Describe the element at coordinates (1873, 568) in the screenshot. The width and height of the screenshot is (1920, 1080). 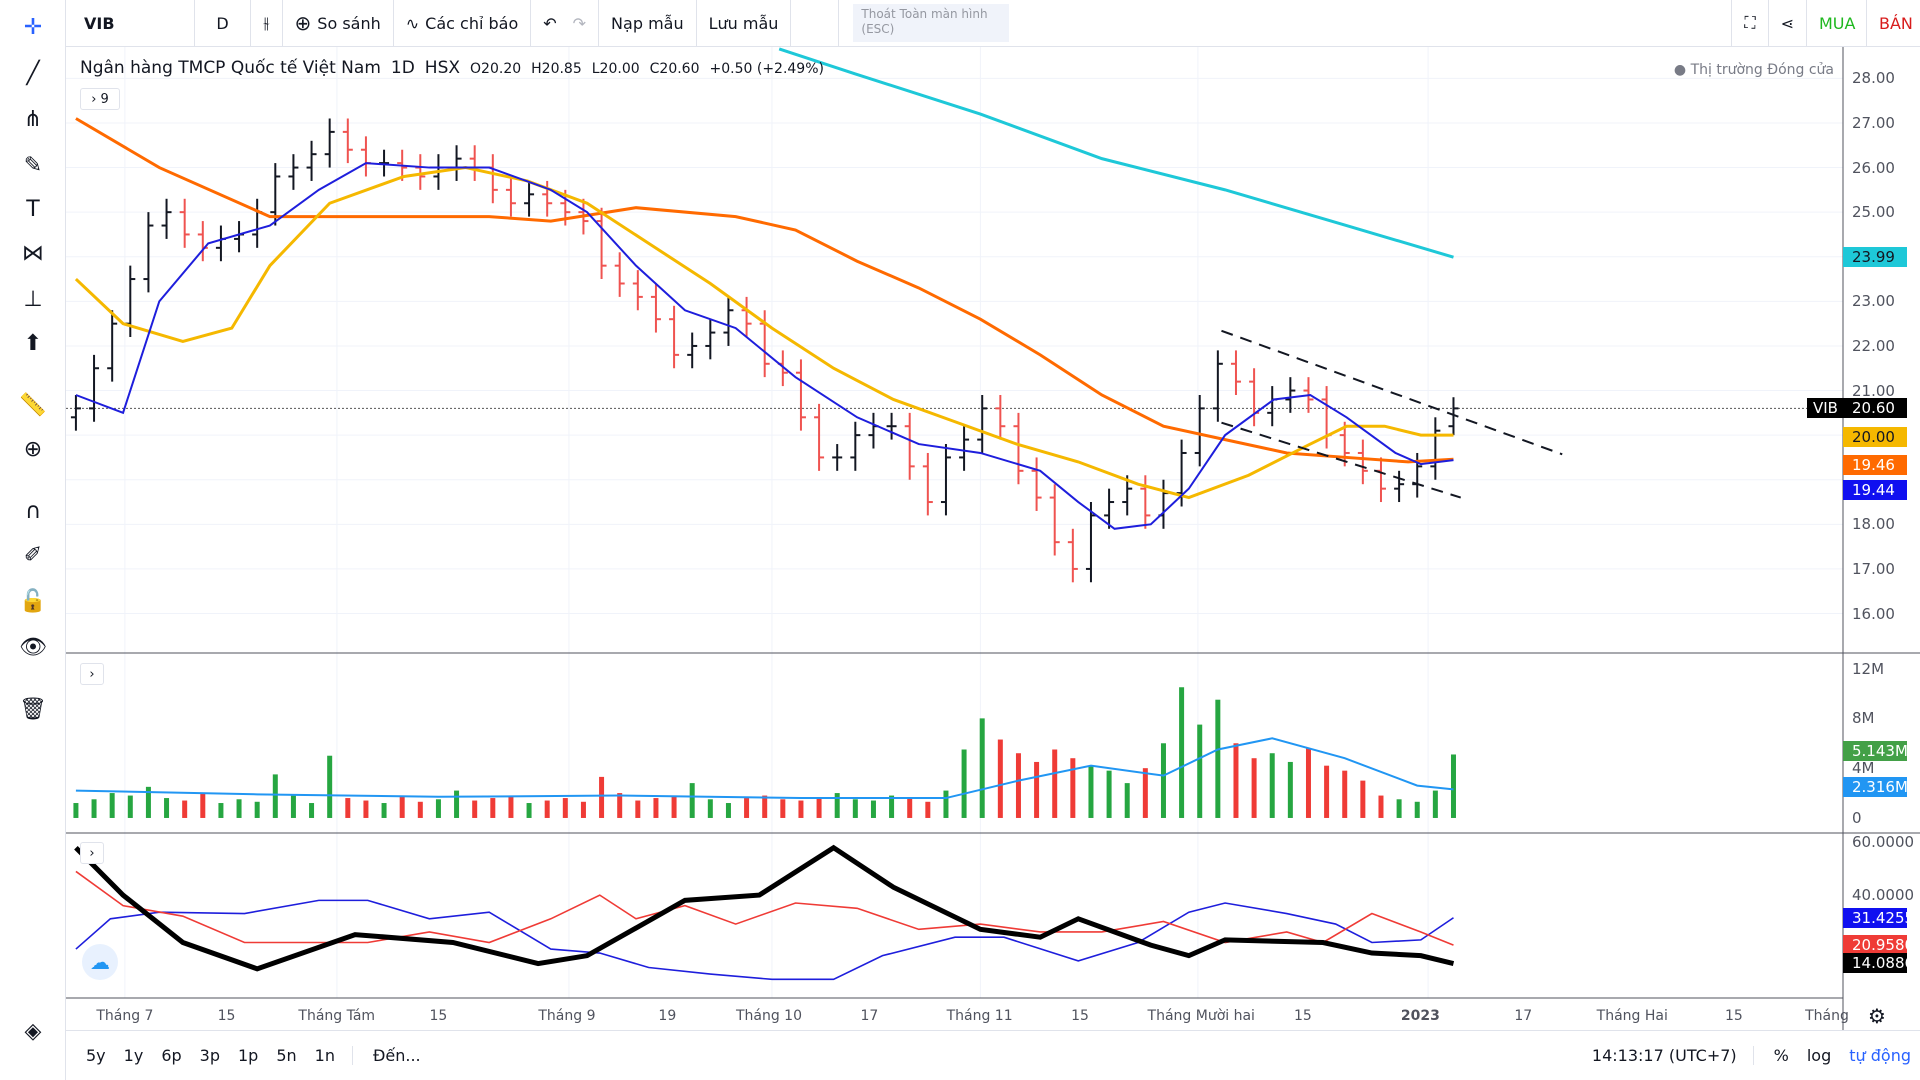
I see `price-axis-label: 17.00` at that location.